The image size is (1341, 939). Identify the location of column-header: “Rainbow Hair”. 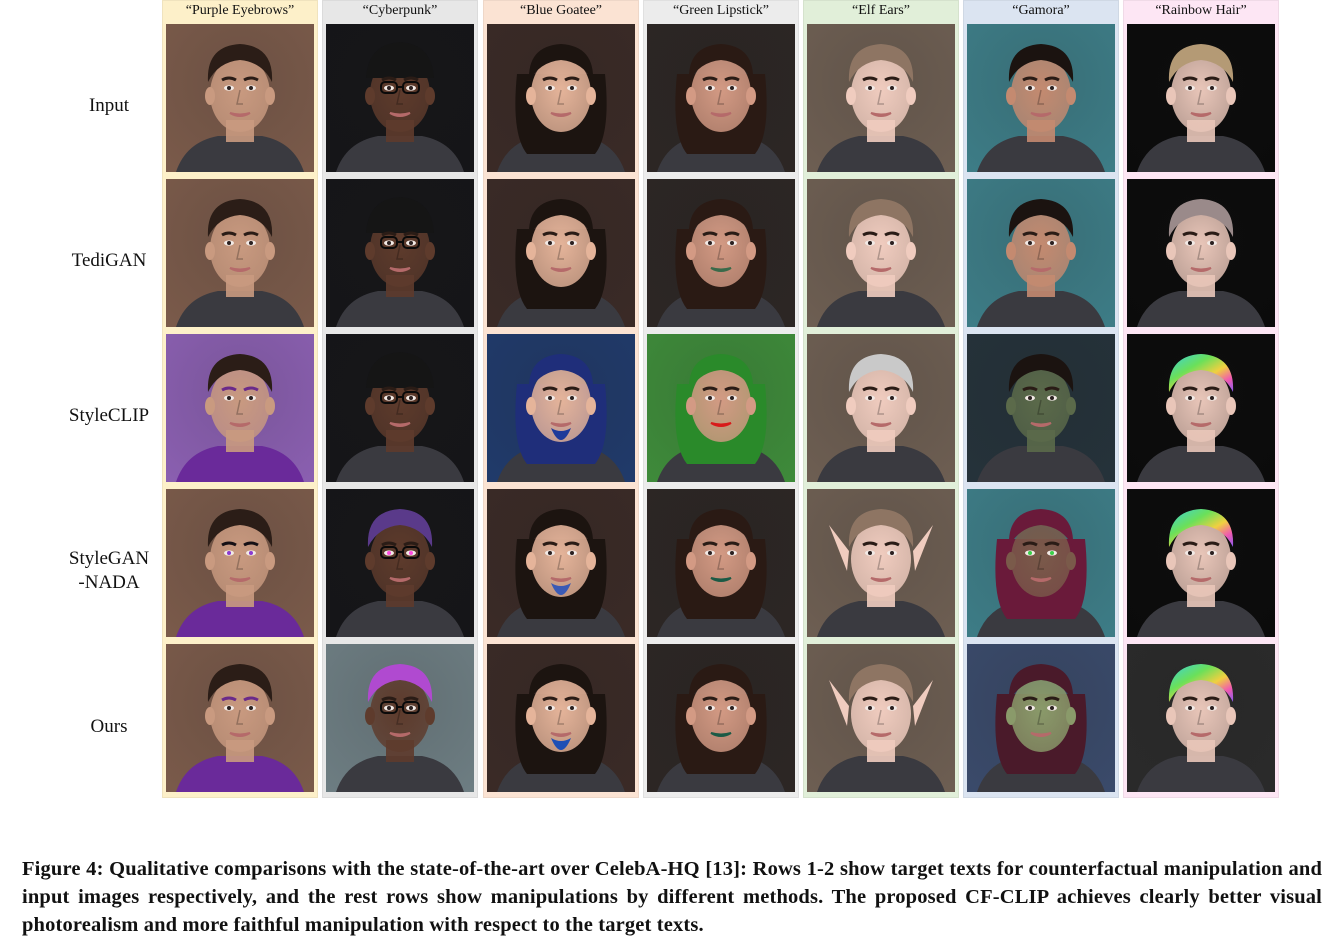
(1201, 10).